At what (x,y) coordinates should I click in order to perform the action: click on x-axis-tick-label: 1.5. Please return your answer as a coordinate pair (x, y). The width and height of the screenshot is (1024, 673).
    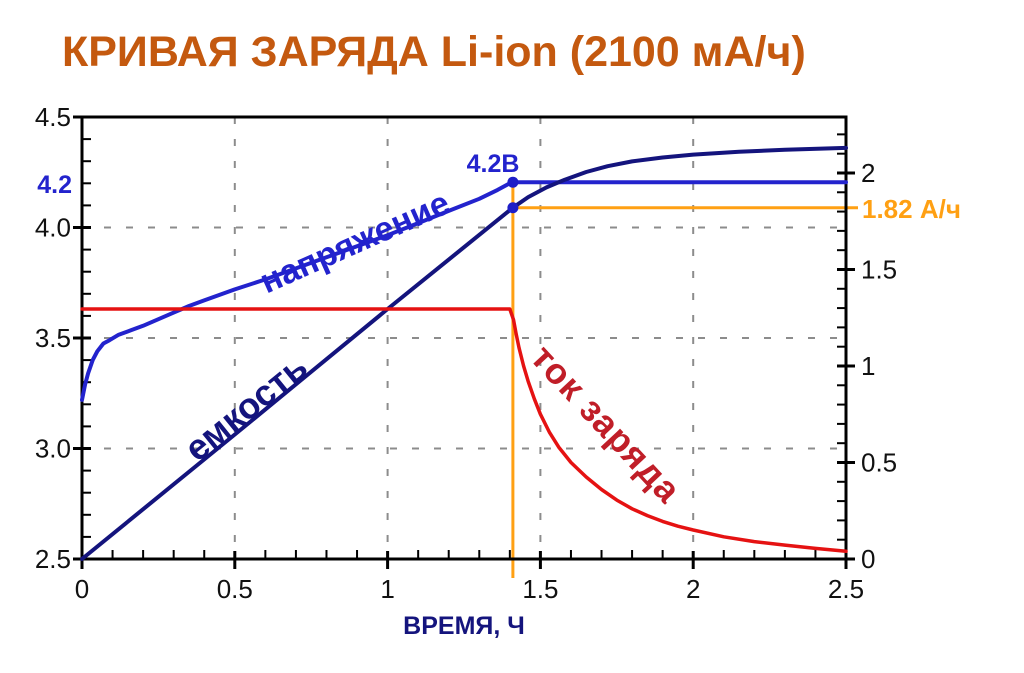
    Looking at the image, I should click on (540, 589).